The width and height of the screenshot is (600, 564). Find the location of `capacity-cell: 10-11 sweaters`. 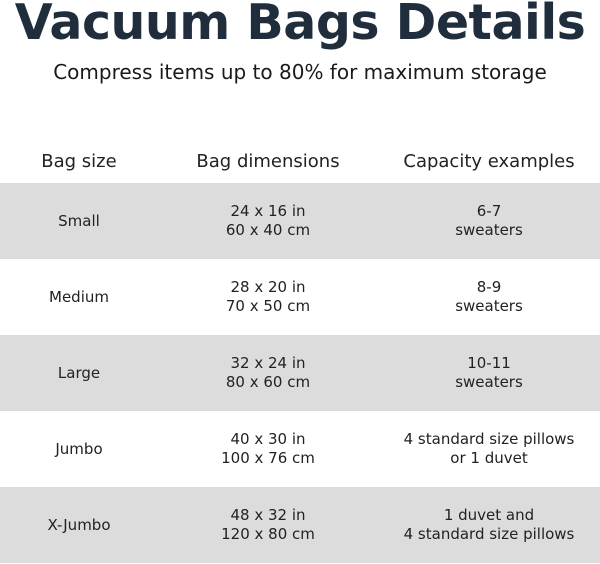

capacity-cell: 10-11 sweaters is located at coordinates (489, 373).